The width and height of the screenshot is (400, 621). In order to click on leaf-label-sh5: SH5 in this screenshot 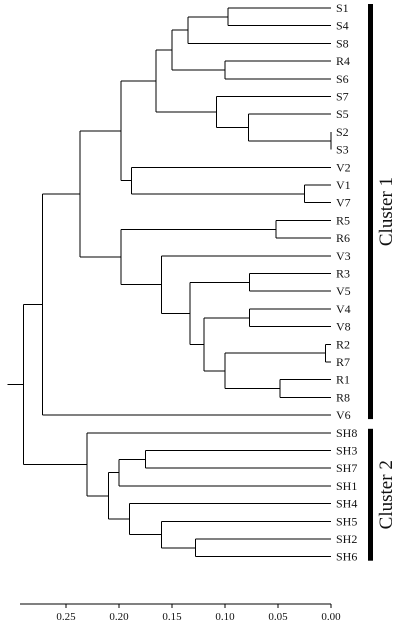, I will do `click(346, 521)`.